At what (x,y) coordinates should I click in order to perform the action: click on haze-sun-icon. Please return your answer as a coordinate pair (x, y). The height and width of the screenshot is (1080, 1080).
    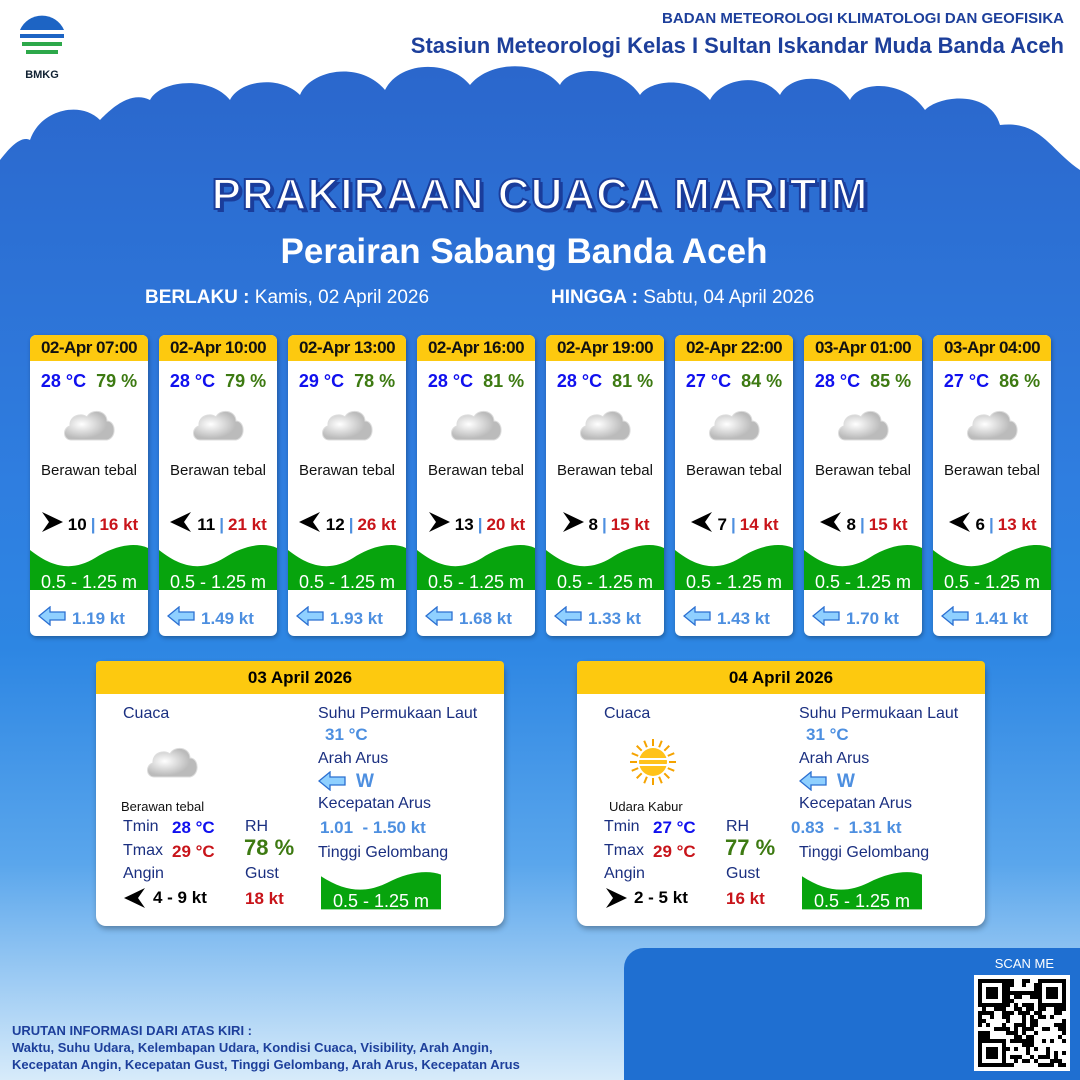
    Looking at the image, I should click on (653, 764).